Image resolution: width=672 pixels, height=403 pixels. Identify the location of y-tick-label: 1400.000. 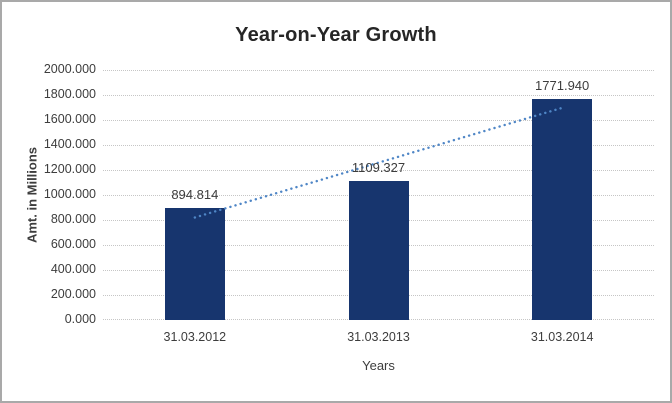
(69, 144).